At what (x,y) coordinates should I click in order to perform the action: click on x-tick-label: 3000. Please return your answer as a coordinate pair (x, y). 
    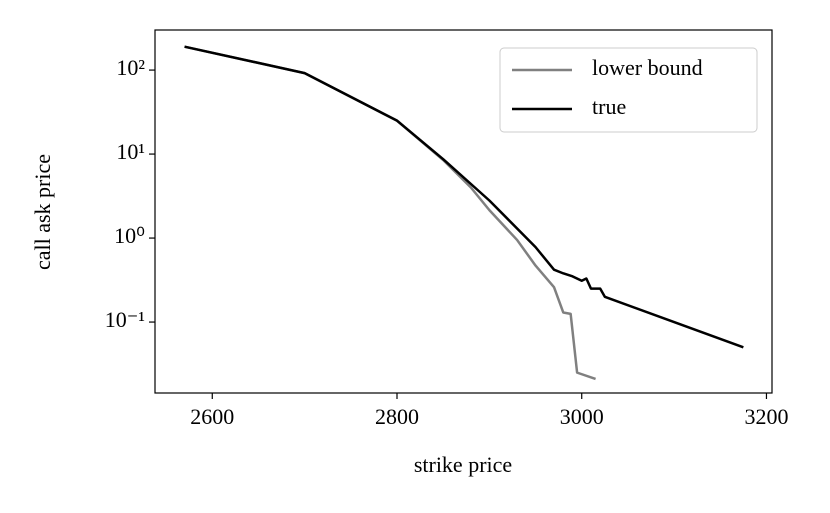
    Looking at the image, I should click on (582, 416).